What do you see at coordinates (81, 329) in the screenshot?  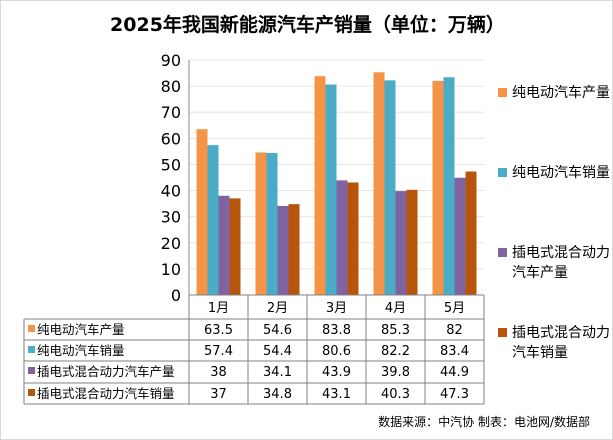 I see `row-header: 纯电动汽车产量` at bounding box center [81, 329].